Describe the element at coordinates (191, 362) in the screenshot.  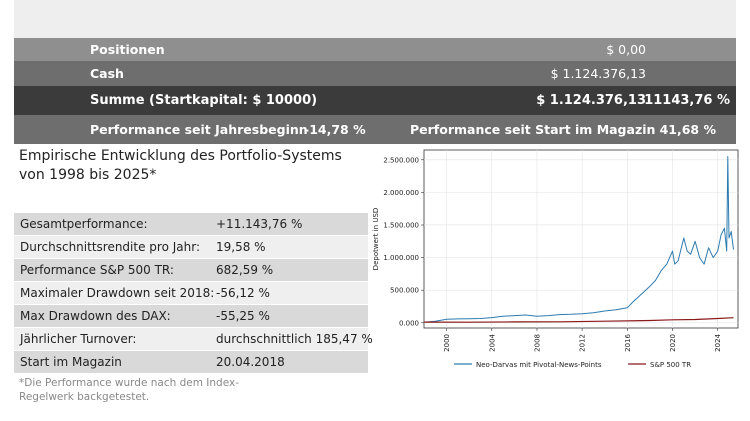
I see `stat-row-magazine-start: Start im Magazin 20.04.2018` at that location.